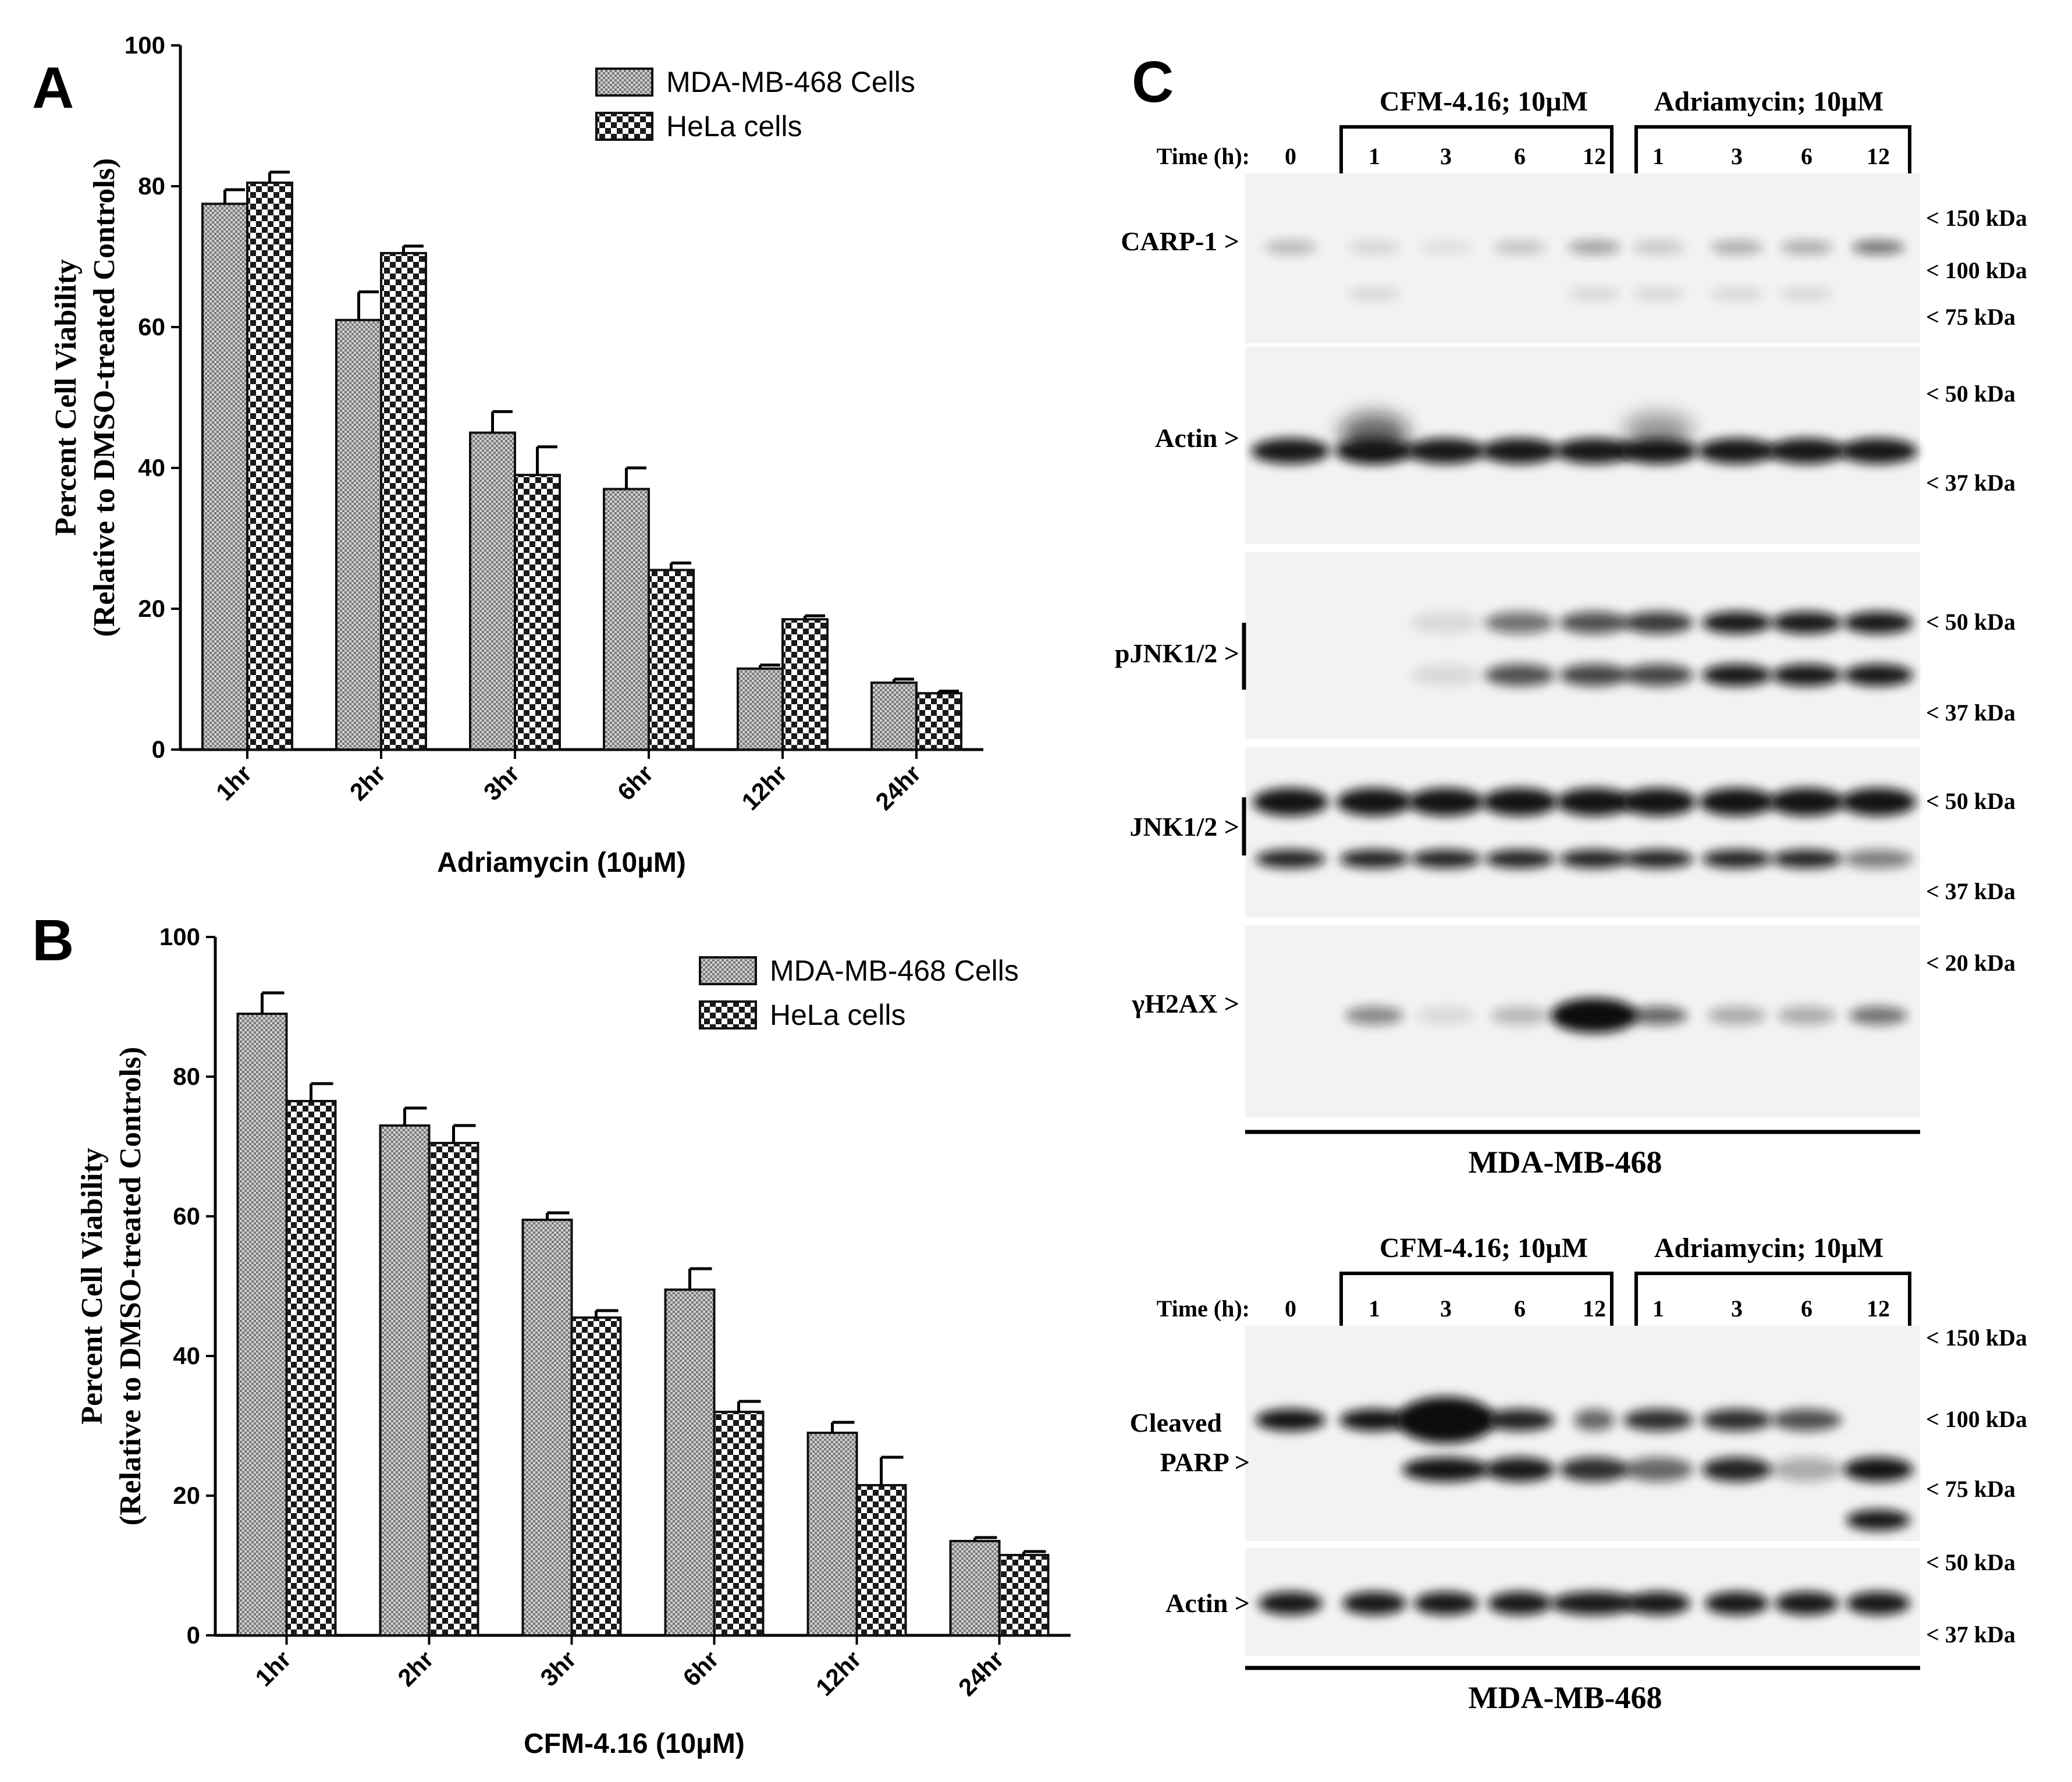  What do you see at coordinates (596, 1477) in the screenshot?
I see `bar-hela-3hr` at bounding box center [596, 1477].